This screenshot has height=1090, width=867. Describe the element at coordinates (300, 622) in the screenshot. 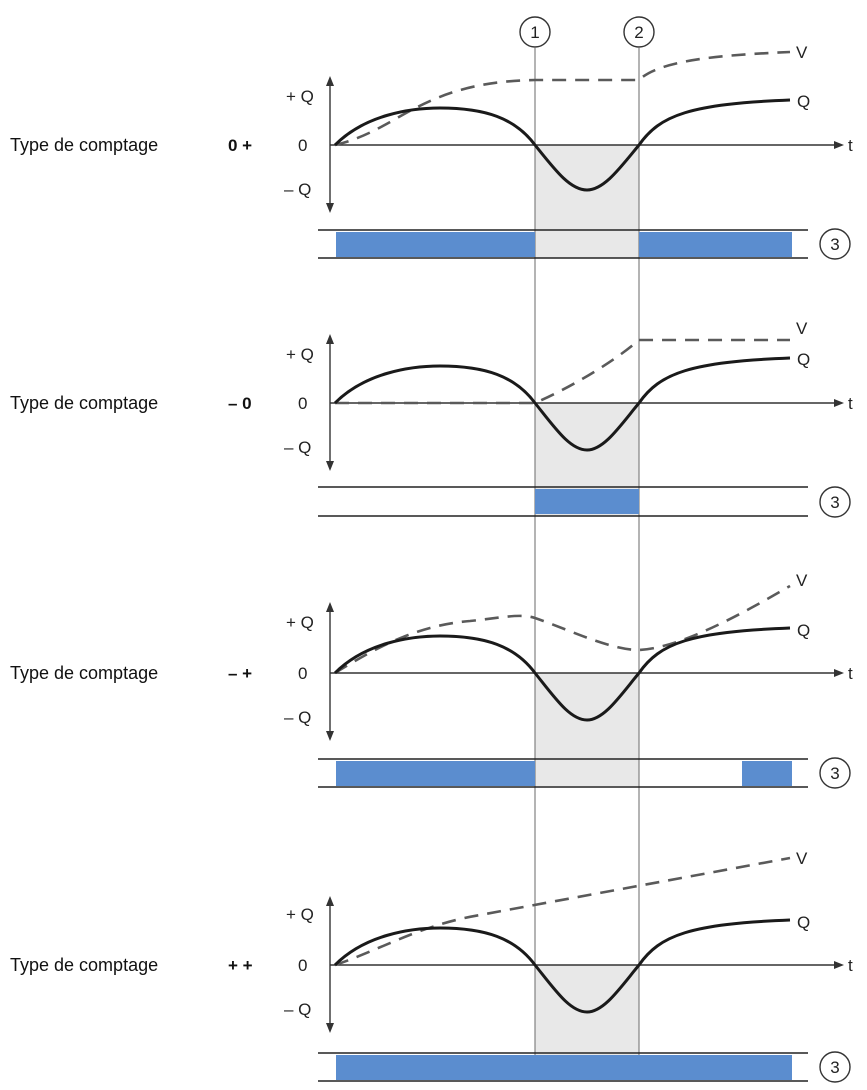

I see `row-3-plus-q: + Q` at that location.